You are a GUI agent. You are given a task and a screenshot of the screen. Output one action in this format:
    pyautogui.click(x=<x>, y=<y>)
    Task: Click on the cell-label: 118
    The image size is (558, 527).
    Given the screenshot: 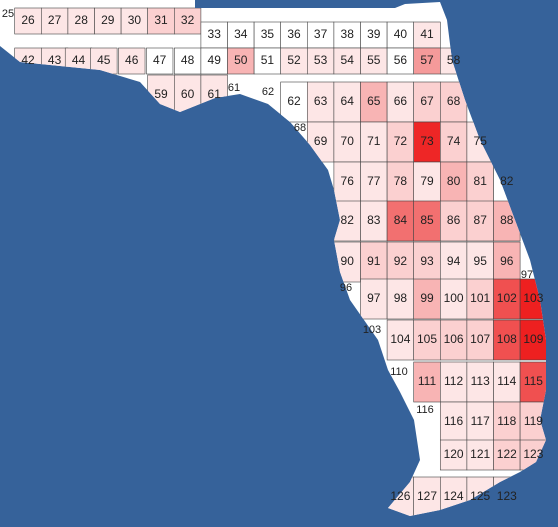 What is the action you would take?
    pyautogui.click(x=506, y=421)
    